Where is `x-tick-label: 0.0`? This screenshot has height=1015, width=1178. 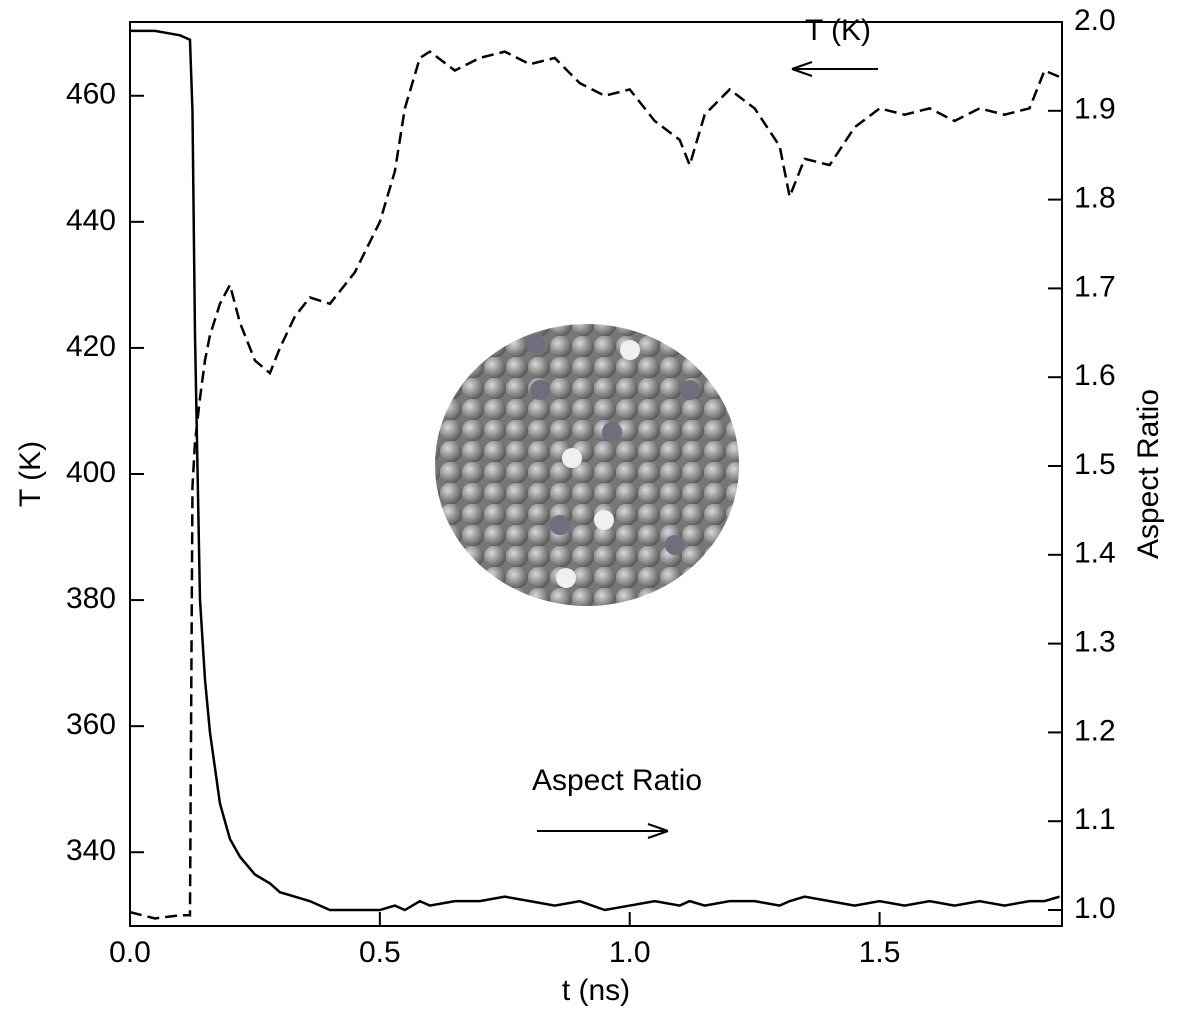
x-tick-label: 0.0 is located at coordinates (130, 952).